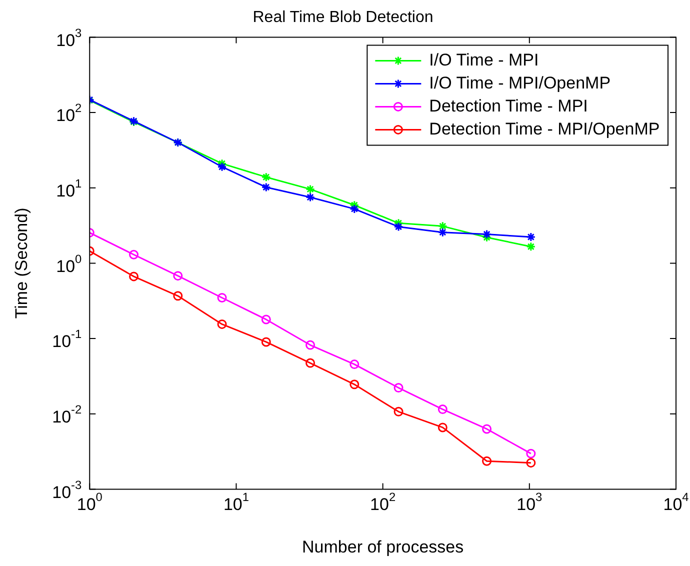 This screenshot has height=566, width=690. I want to click on x-axis-title: Number of processes, so click(383, 546).